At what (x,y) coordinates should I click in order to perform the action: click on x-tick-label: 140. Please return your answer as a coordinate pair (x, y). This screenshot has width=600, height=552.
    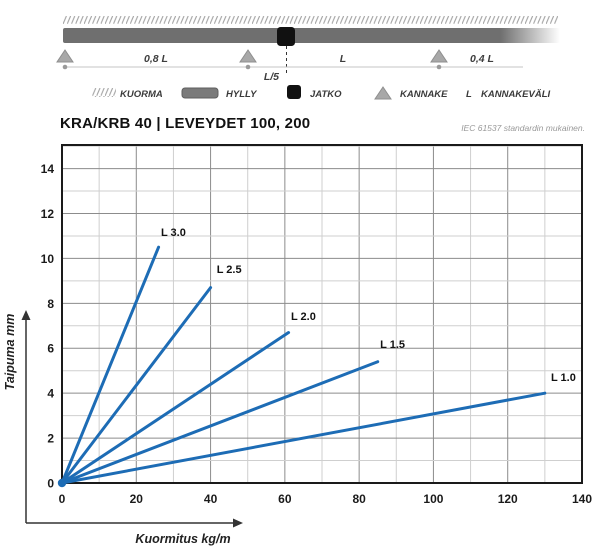
    Looking at the image, I should click on (582, 499).